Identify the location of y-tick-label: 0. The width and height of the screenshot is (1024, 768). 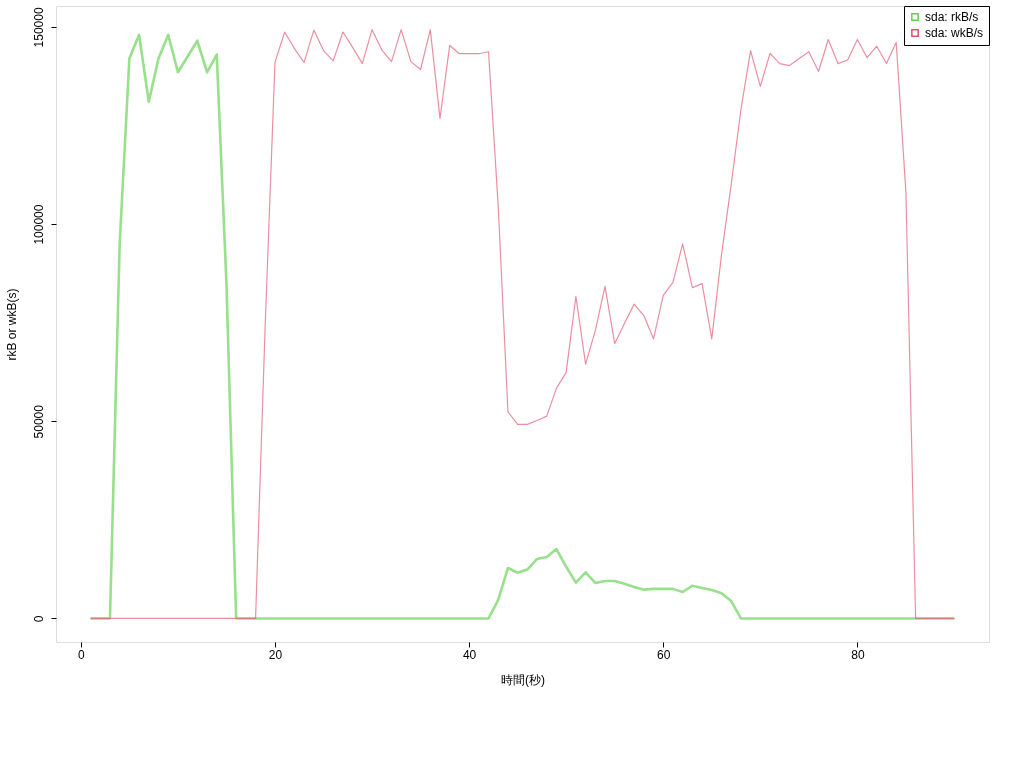
(38, 619).